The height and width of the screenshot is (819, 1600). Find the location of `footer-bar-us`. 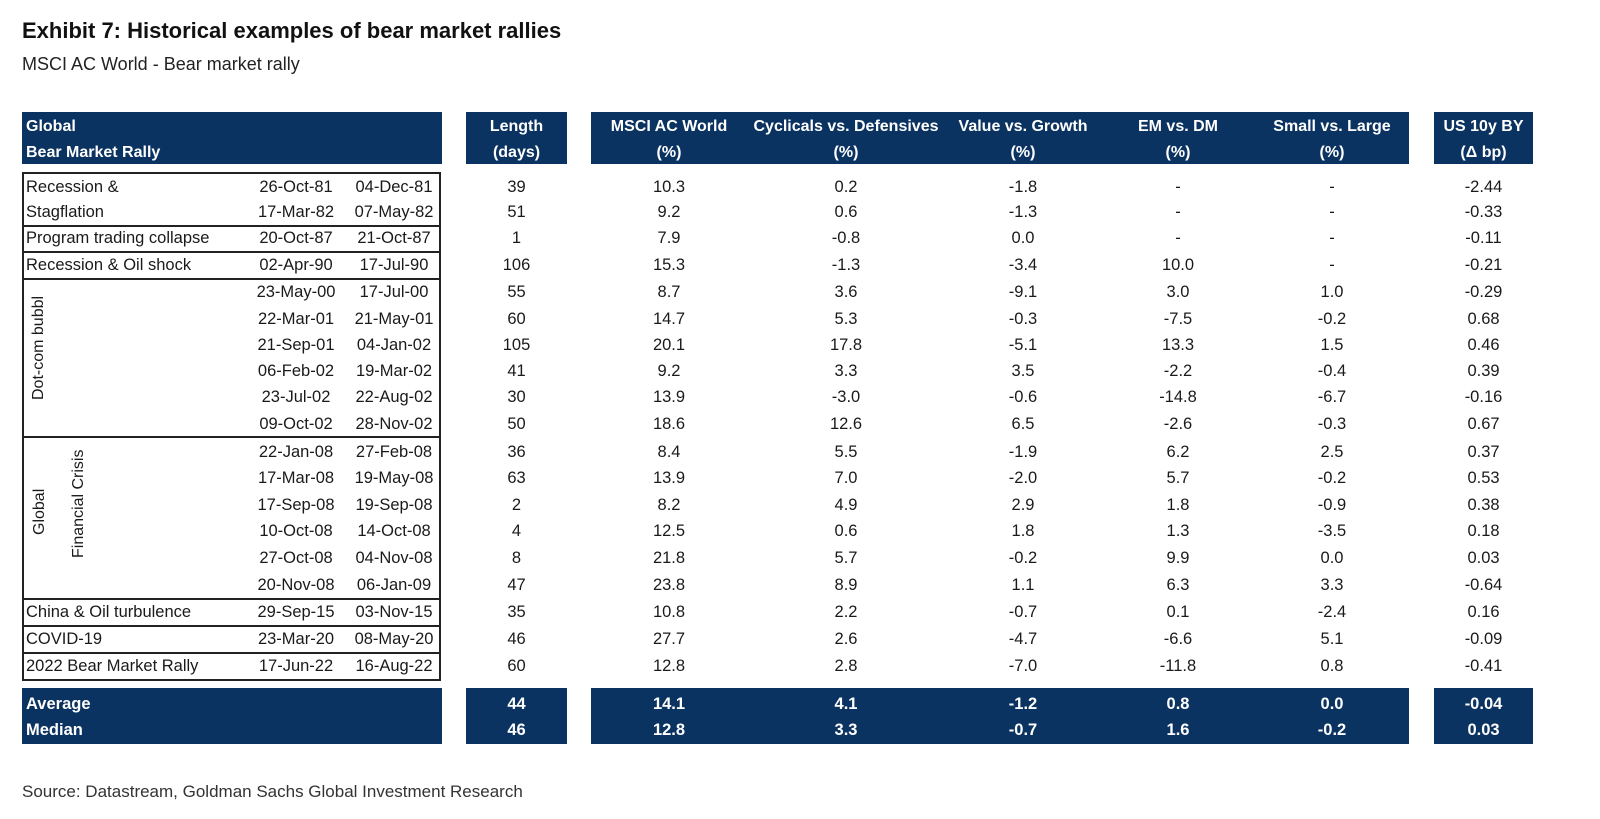

footer-bar-us is located at coordinates (1483, 716).